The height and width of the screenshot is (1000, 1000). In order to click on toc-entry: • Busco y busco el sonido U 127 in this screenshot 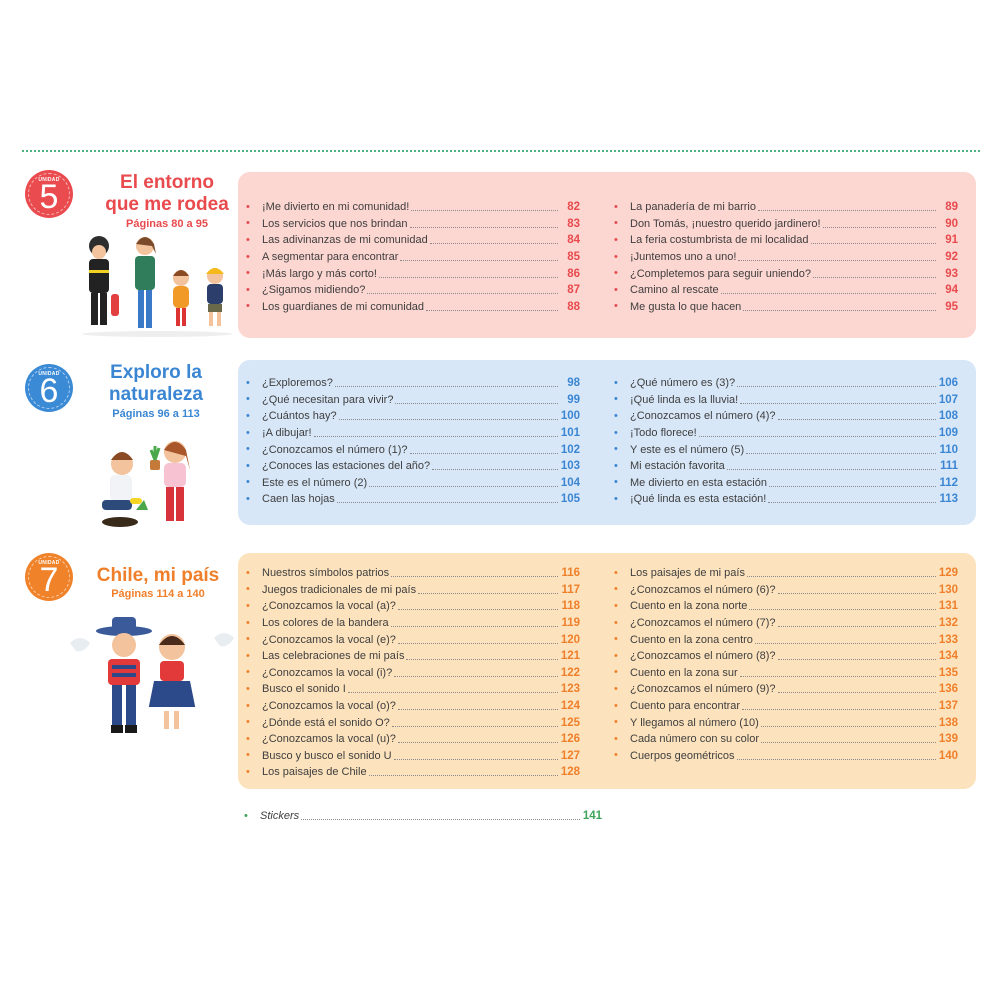, I will do `click(410, 756)`.